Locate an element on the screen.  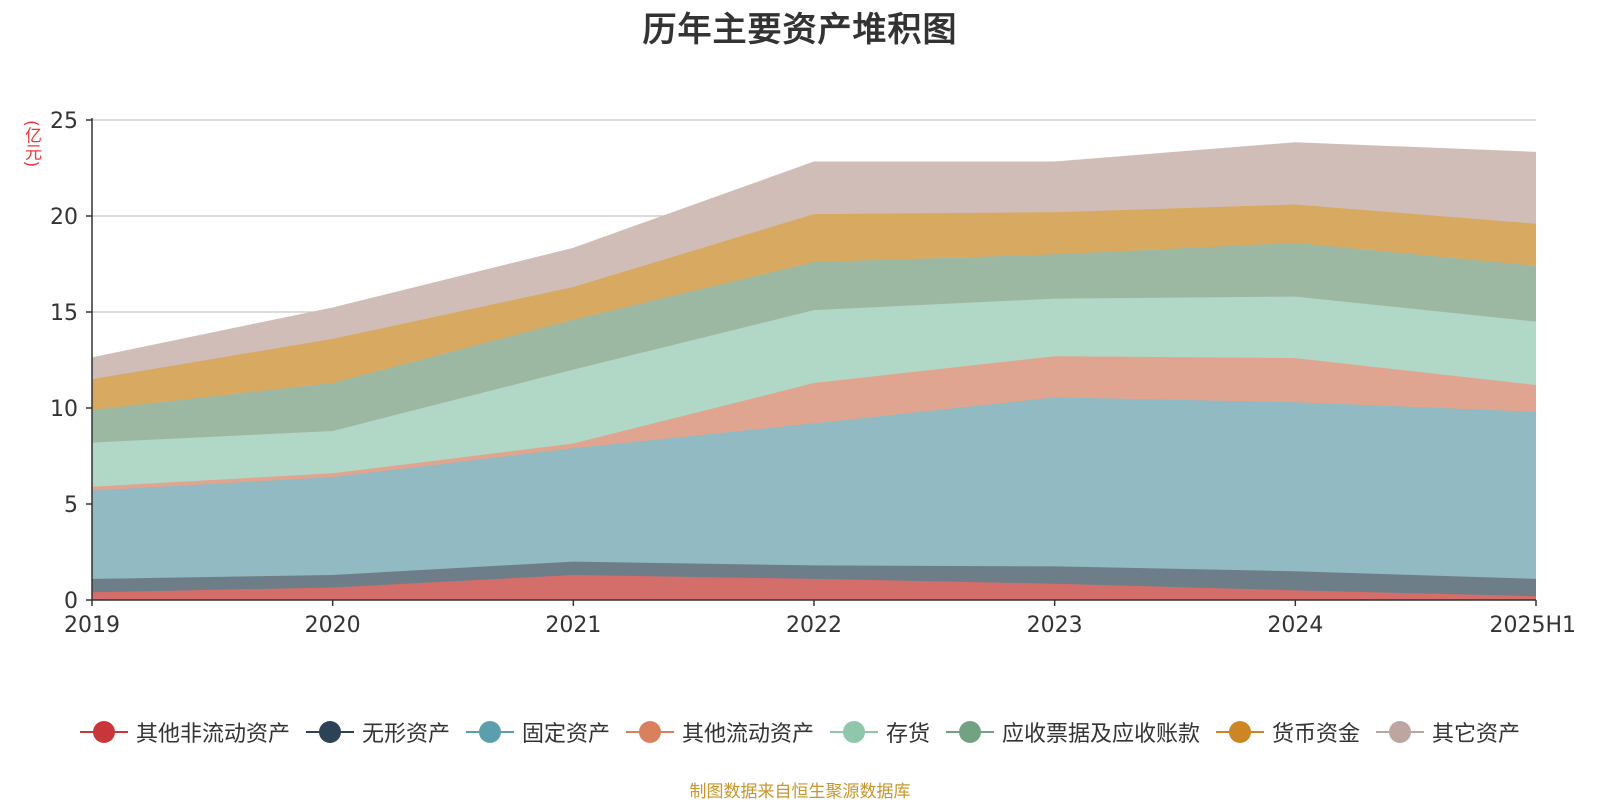
legend-item: 无形资产 is located at coordinates (377, 732).